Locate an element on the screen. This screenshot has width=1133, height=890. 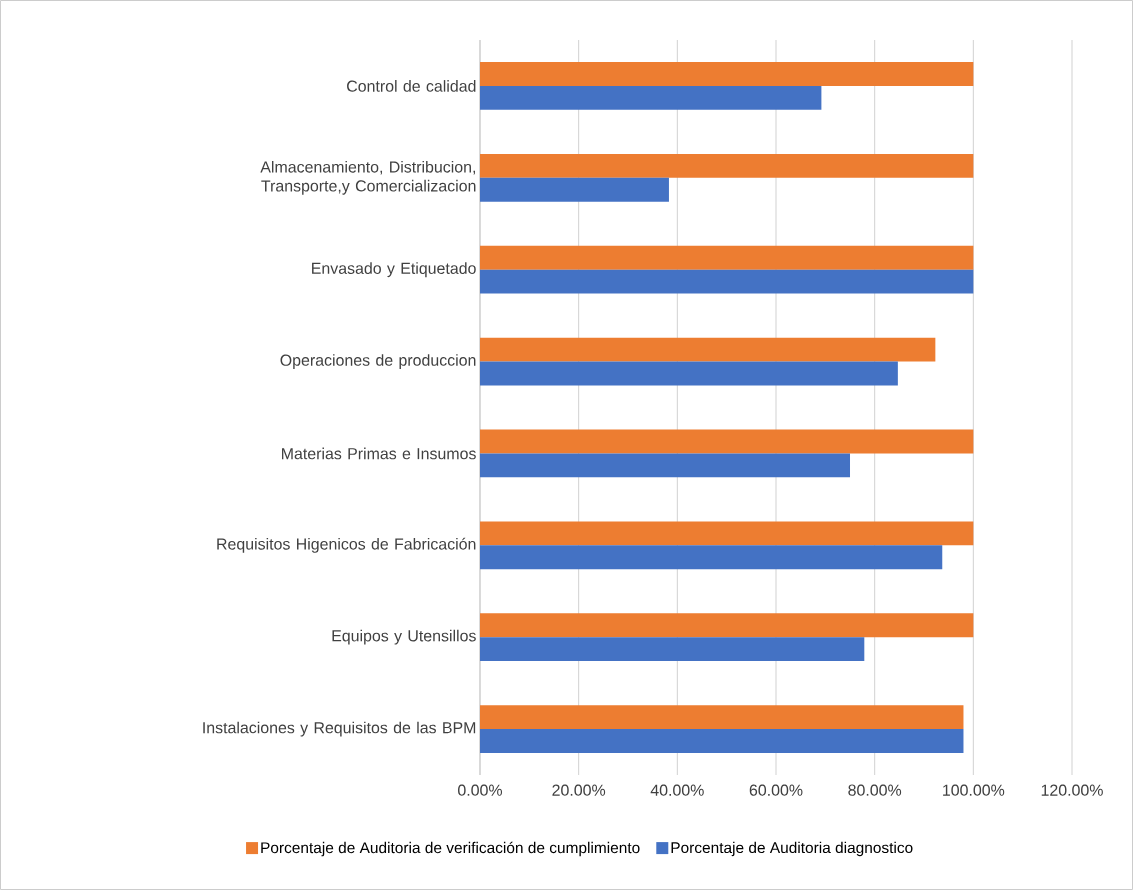
y-tick-label: Instalaciones y Requisitos de las BPM is located at coordinates (339, 729).